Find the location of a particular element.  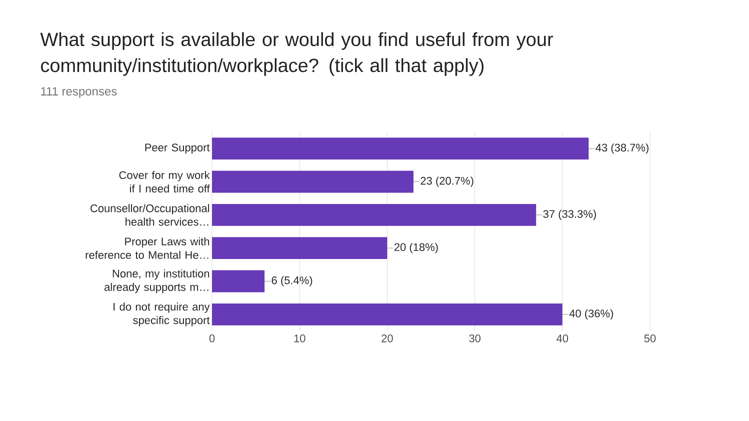

text: 111 responses is located at coordinates (79, 92).